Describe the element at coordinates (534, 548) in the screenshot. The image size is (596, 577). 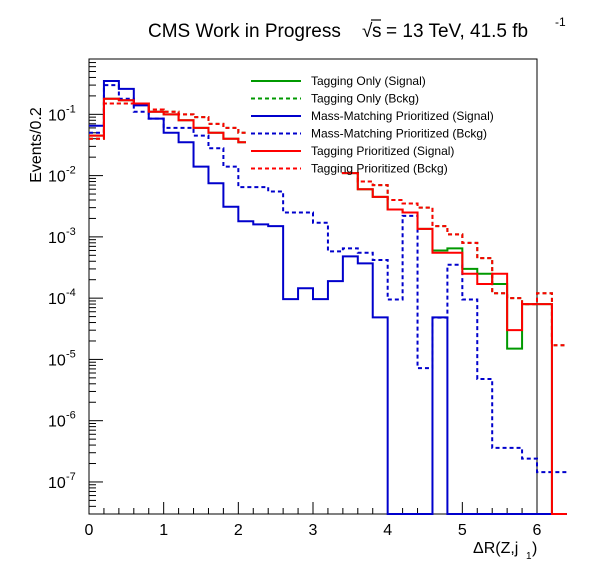
I see `x-axis-label-close: )` at that location.